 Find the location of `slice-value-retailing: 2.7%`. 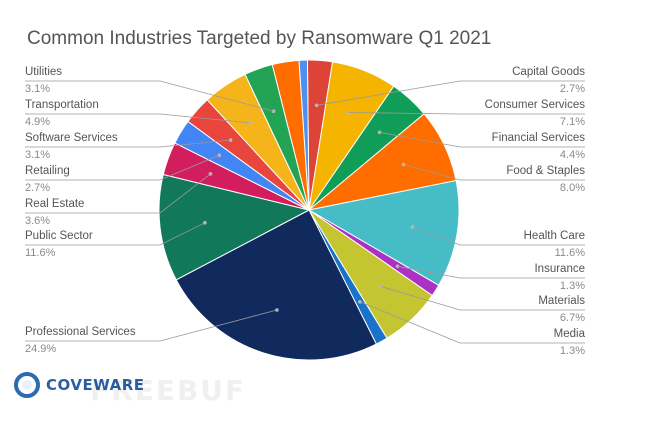

slice-value-retailing: 2.7% is located at coordinates (37, 188).